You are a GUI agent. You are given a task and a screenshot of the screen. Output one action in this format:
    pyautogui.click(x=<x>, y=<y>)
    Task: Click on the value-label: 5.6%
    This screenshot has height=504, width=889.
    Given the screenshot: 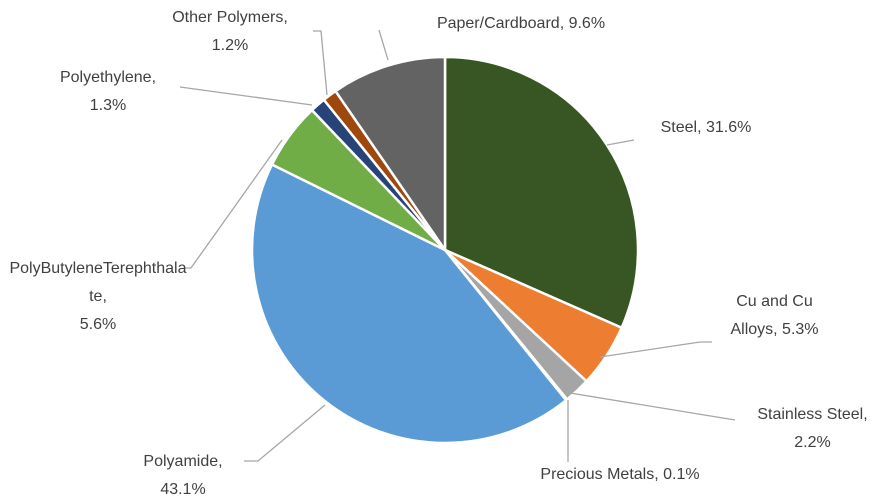 What is the action you would take?
    pyautogui.click(x=98, y=324)
    